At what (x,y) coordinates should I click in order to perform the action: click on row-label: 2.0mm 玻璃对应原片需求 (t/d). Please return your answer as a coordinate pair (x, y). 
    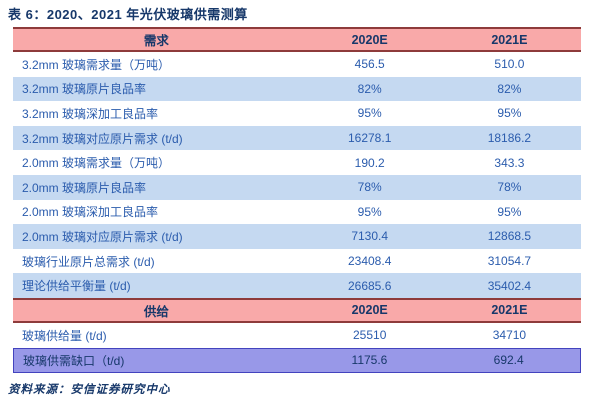
    Looking at the image, I should click on (102, 236).